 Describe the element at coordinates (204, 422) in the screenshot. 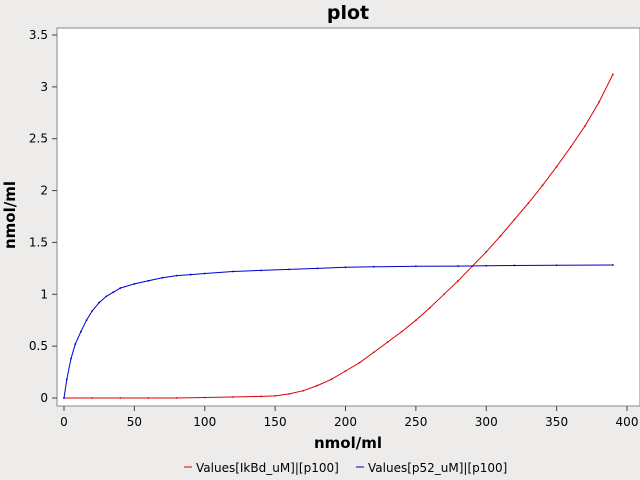

I see `x-tick-label: 100` at that location.